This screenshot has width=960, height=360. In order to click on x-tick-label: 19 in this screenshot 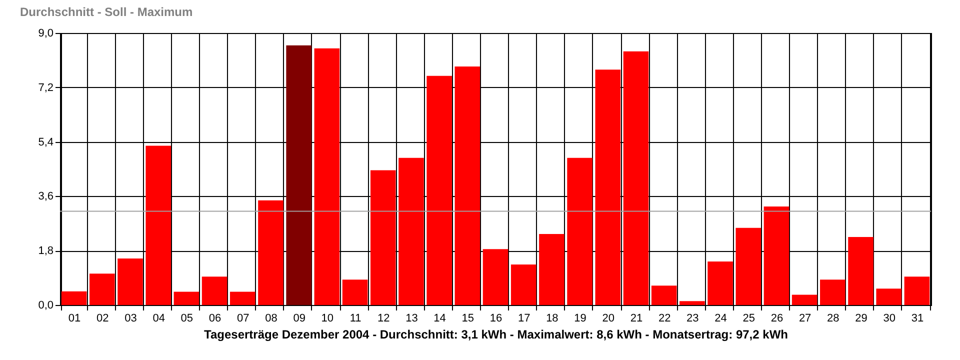, I will do `click(580, 318)`.